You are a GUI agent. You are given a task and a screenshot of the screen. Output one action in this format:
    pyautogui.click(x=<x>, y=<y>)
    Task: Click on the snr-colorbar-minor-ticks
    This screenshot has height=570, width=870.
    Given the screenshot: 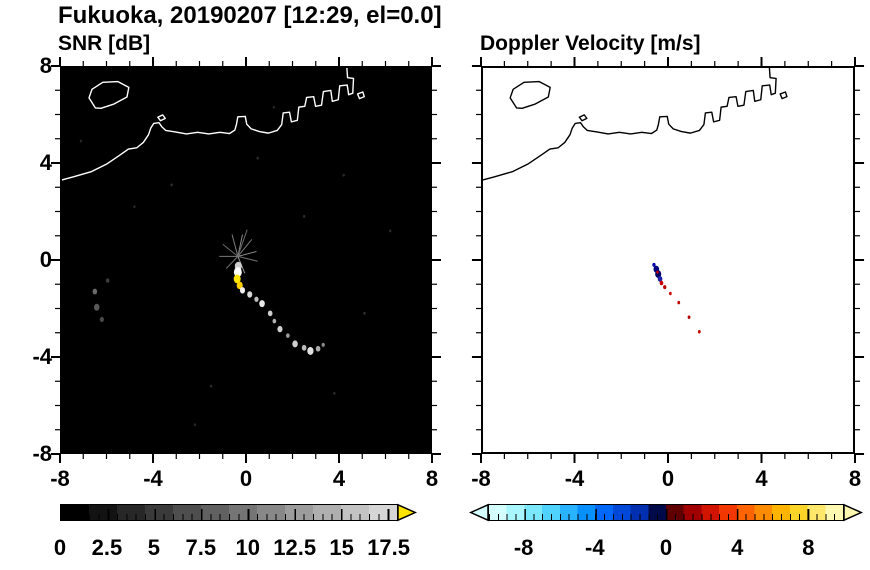 What is the action you would take?
    pyautogui.click(x=229, y=517)
    